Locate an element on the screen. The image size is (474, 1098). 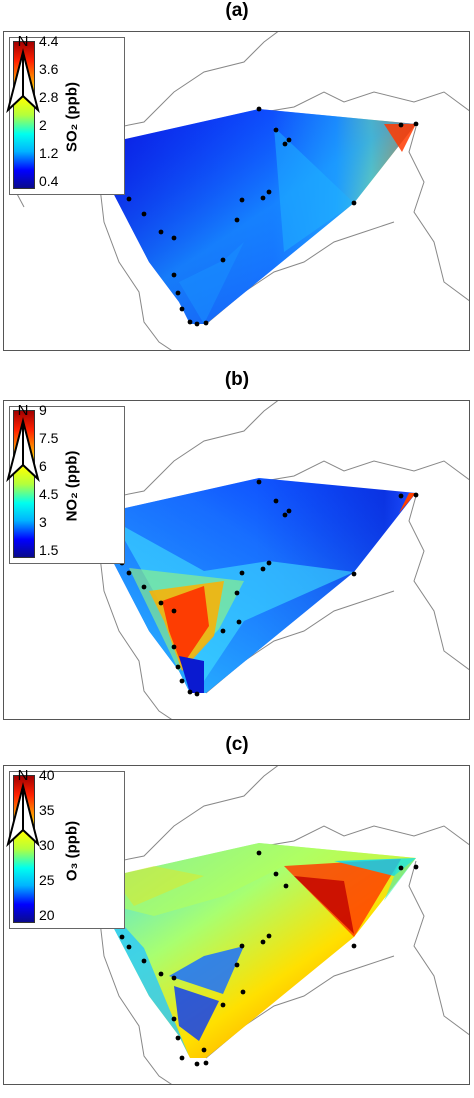
panel-a-tick: 3.6 is located at coordinates (49, 69).